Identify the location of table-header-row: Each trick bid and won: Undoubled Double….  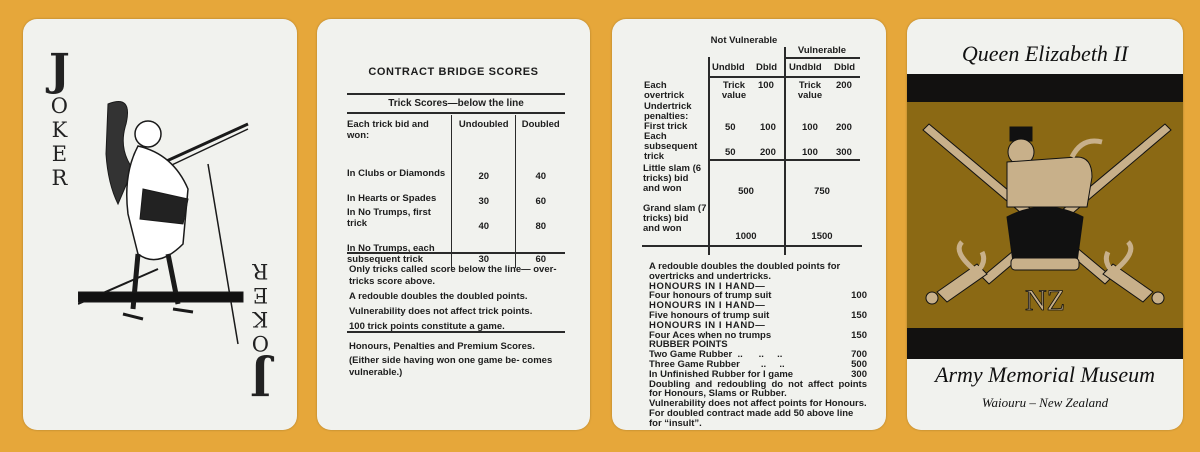
(456, 136).